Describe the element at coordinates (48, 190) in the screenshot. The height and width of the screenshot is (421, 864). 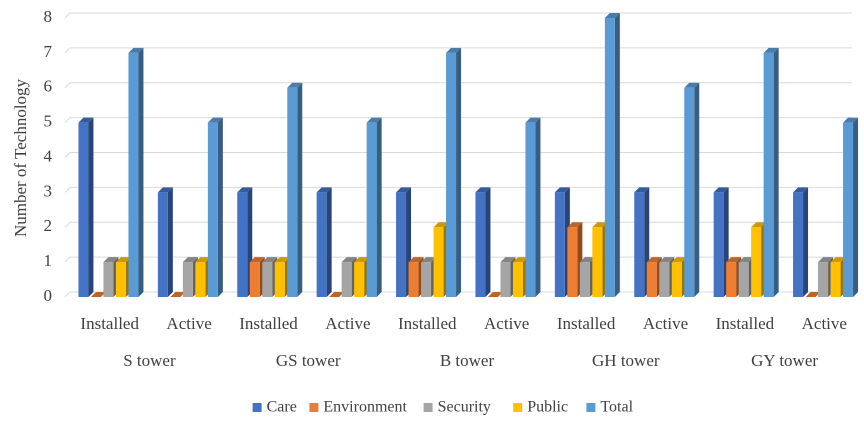
I see `y-tick-label: 3` at that location.